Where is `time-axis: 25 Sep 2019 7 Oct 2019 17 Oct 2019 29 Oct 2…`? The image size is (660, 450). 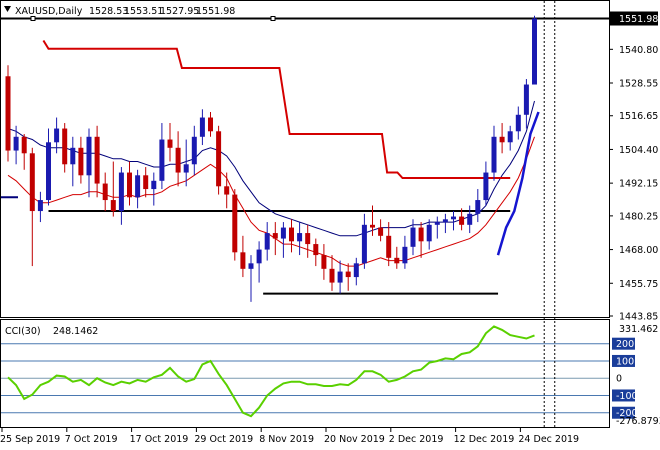 time-axis: 25 Sep 2019 7 Oct 2019 17 Oct 2019 29 Oct 2… is located at coordinates (289, 436).